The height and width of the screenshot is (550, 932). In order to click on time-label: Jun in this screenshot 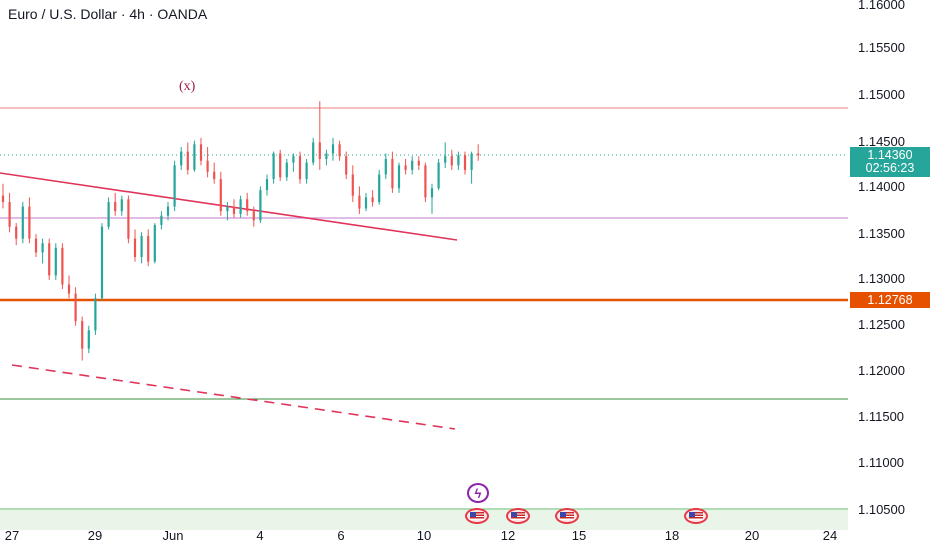, I will do `click(173, 535)`.